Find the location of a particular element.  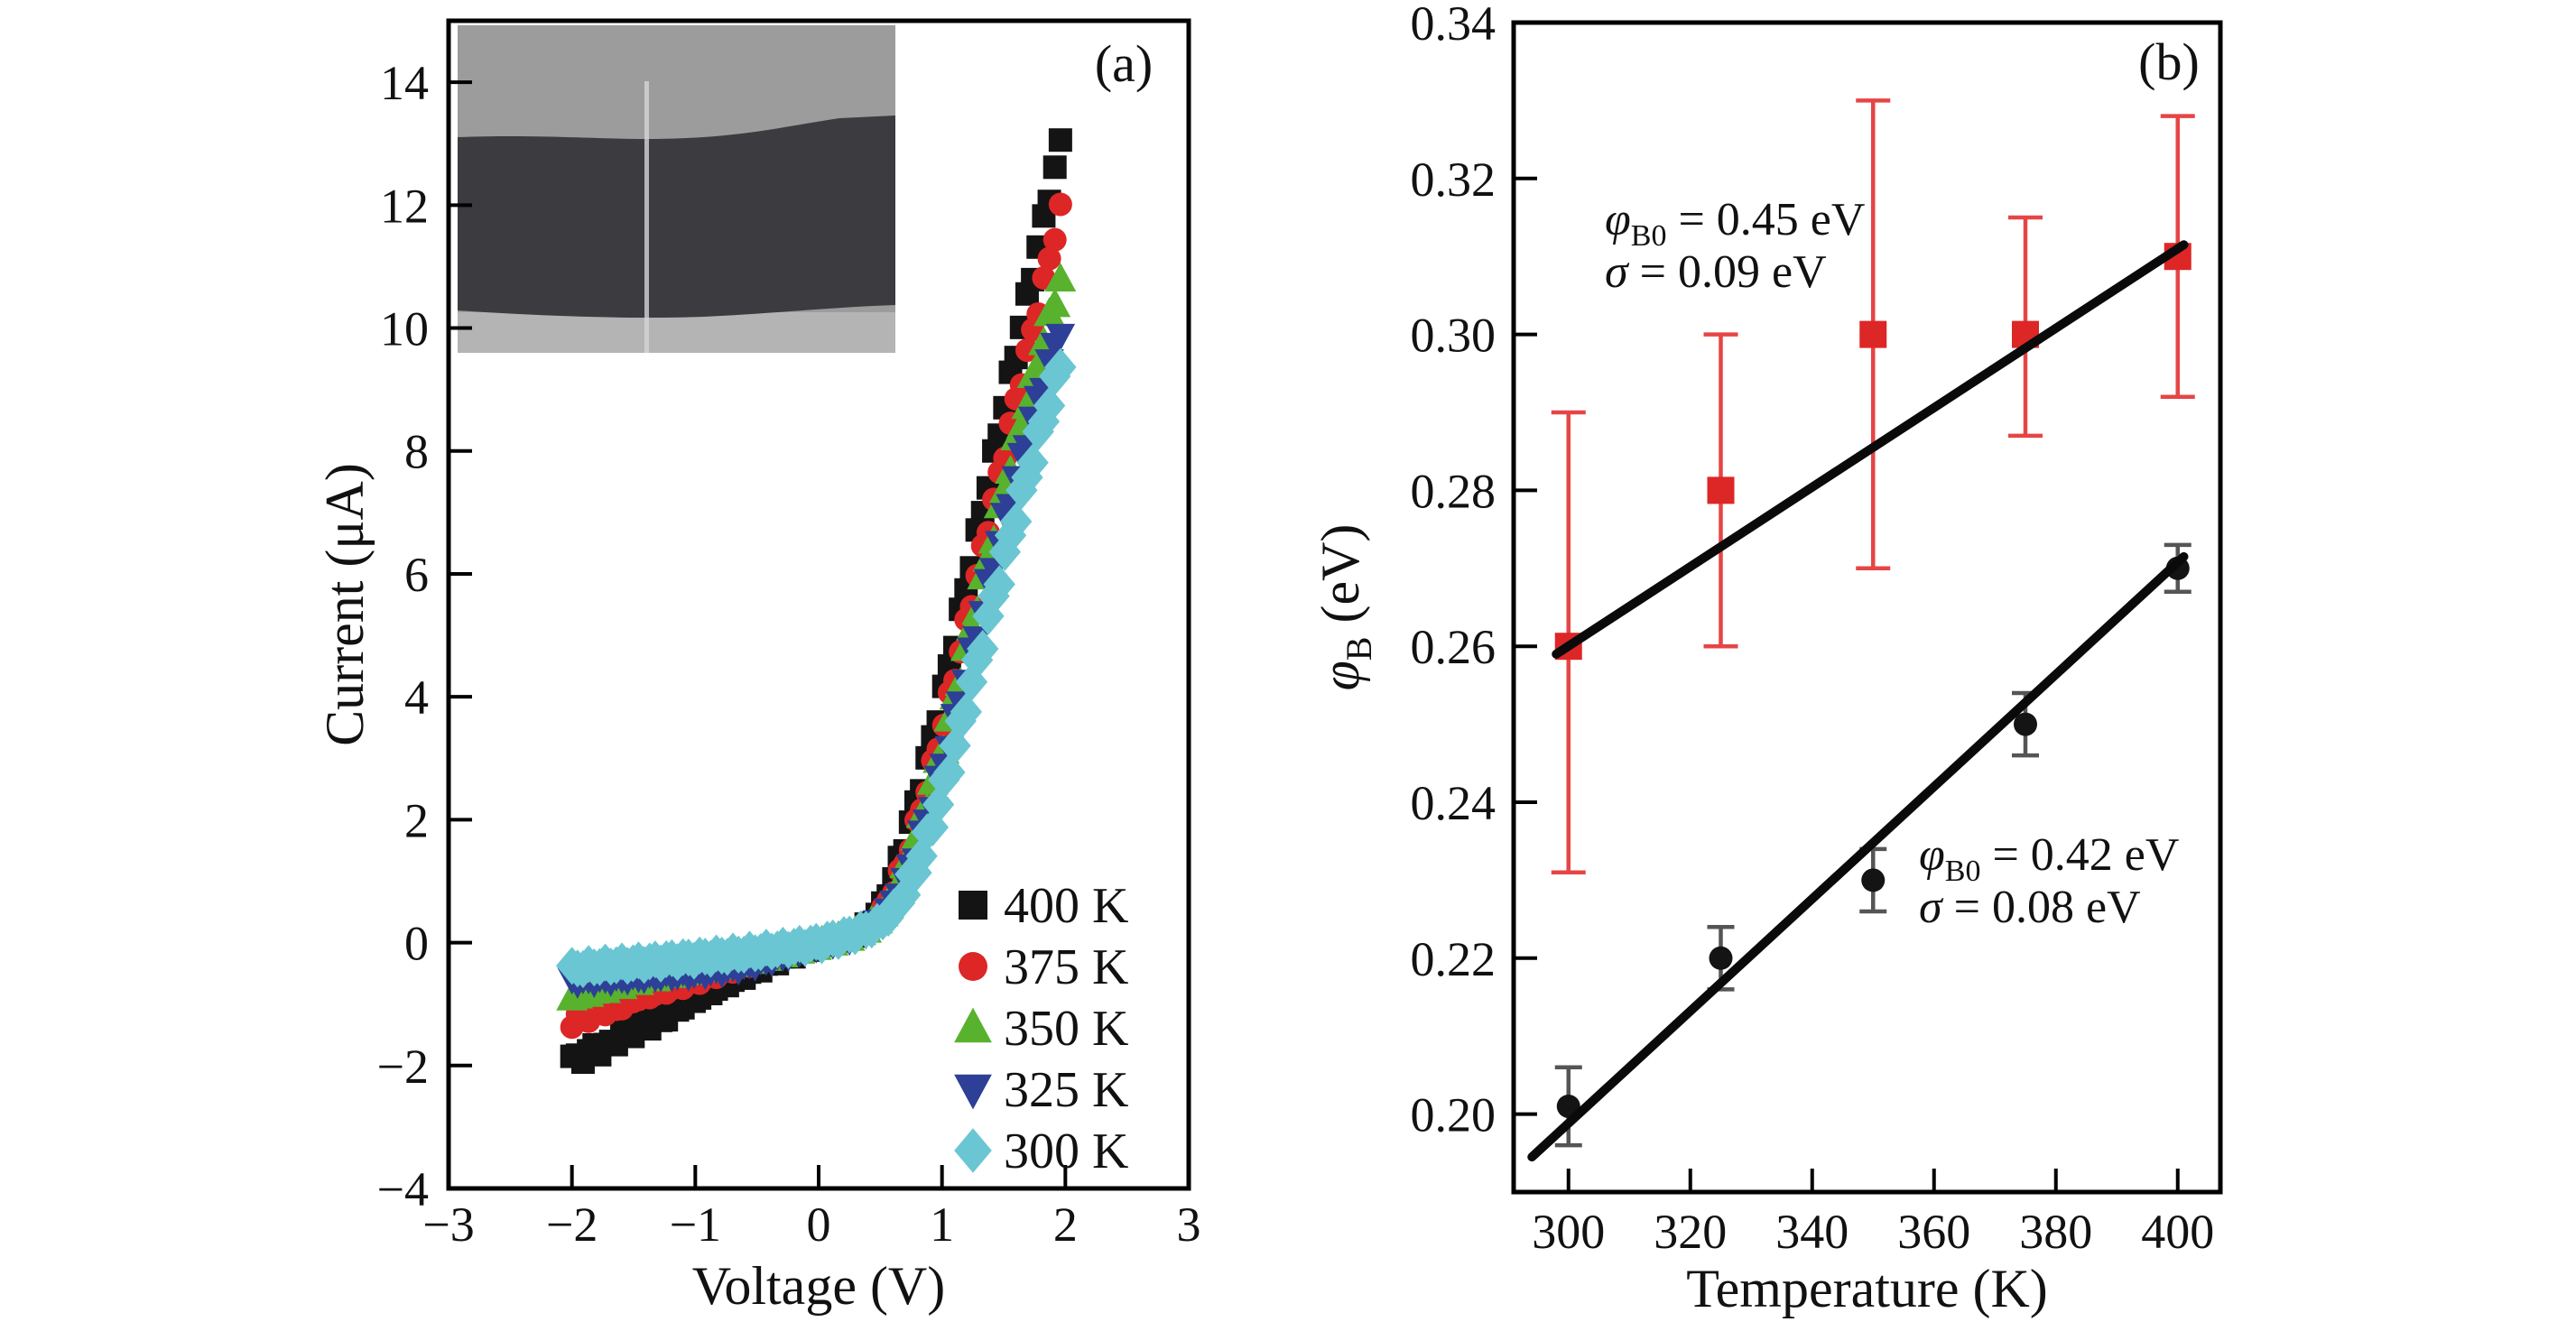

y-tick-label: 14 is located at coordinates (404, 83).